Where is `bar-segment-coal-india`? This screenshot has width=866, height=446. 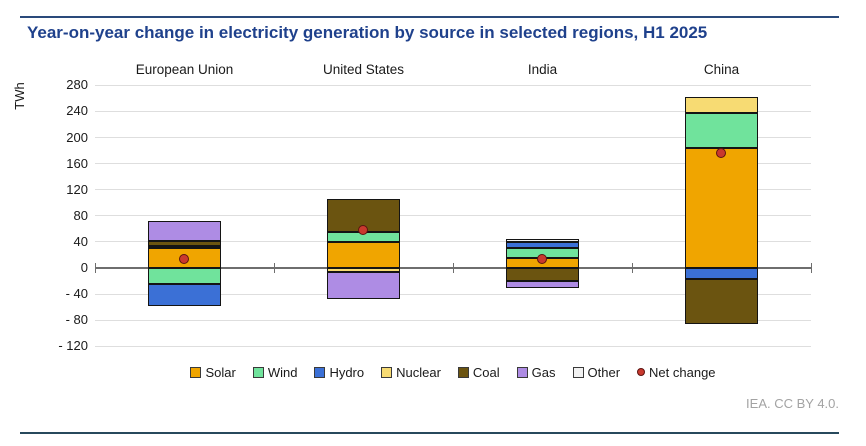
bar-segment-coal-india is located at coordinates (542, 275).